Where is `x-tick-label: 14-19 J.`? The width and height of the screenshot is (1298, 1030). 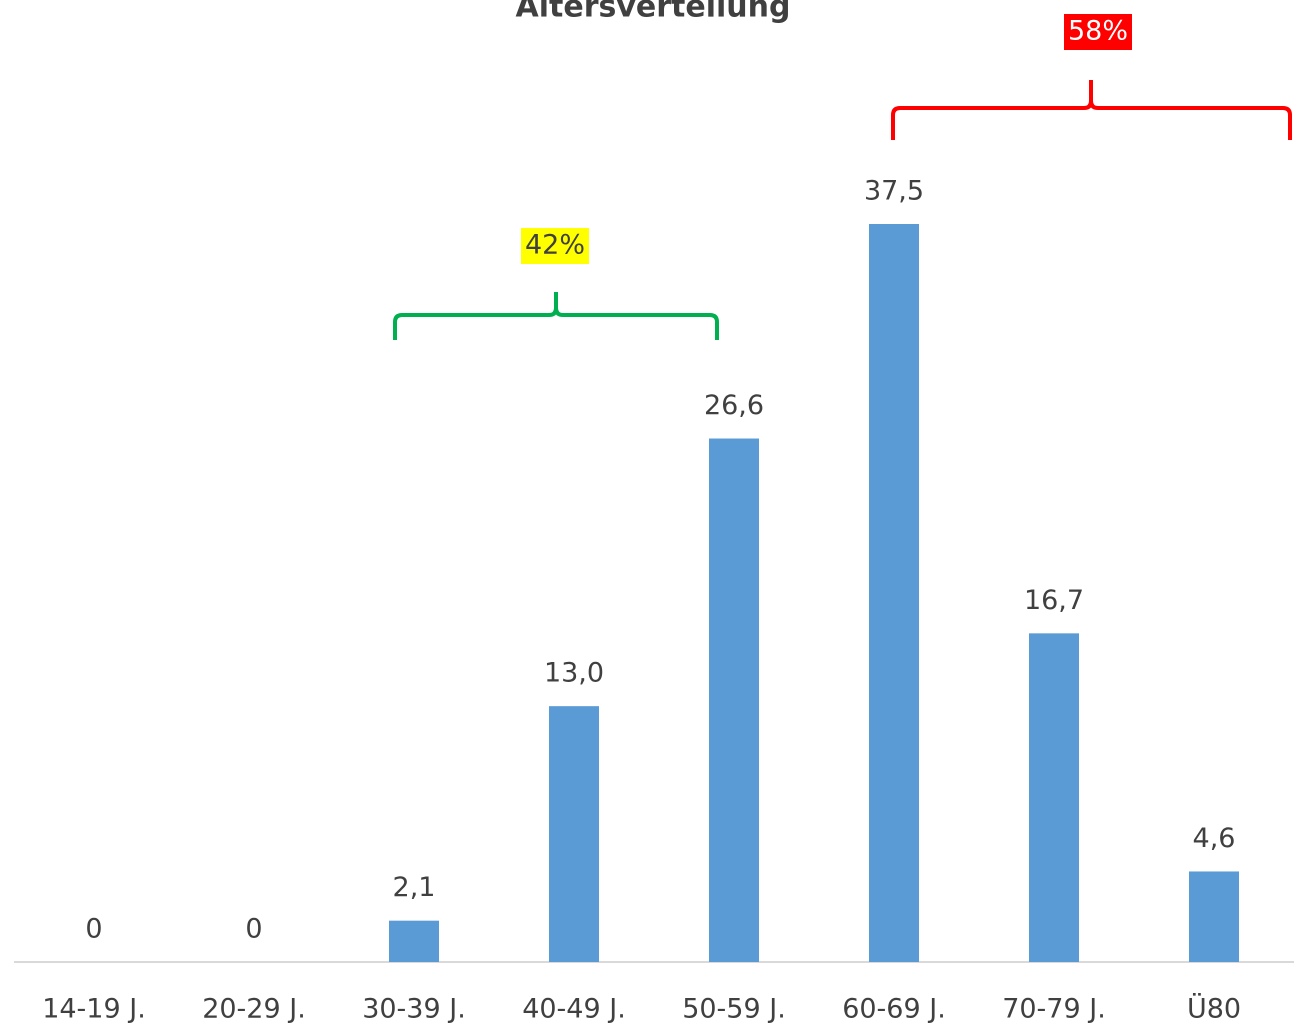
x-tick-label: 14-19 J. is located at coordinates (94, 1009).